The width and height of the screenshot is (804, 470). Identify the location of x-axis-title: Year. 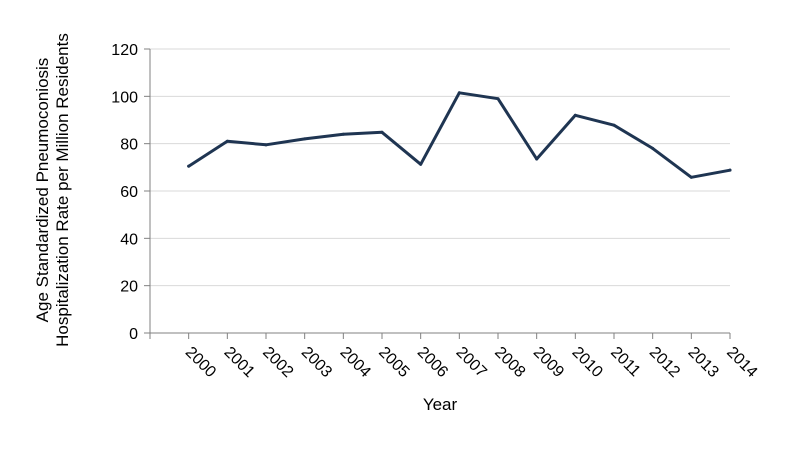
(440, 404).